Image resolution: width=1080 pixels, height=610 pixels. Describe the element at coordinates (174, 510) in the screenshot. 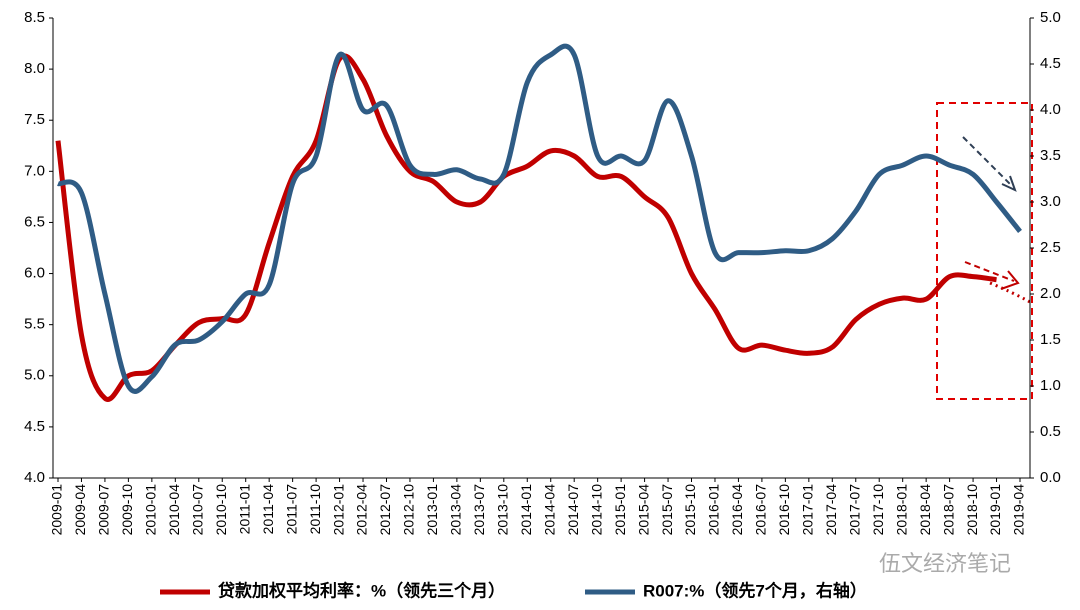

I see `x-tick-label: 2010-04` at that location.